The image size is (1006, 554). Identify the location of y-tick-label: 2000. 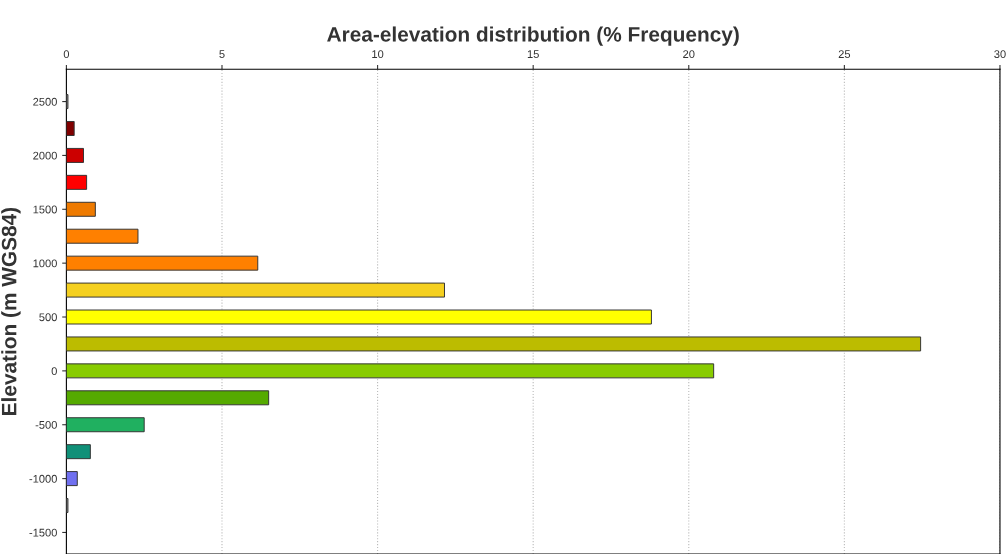
(45, 155).